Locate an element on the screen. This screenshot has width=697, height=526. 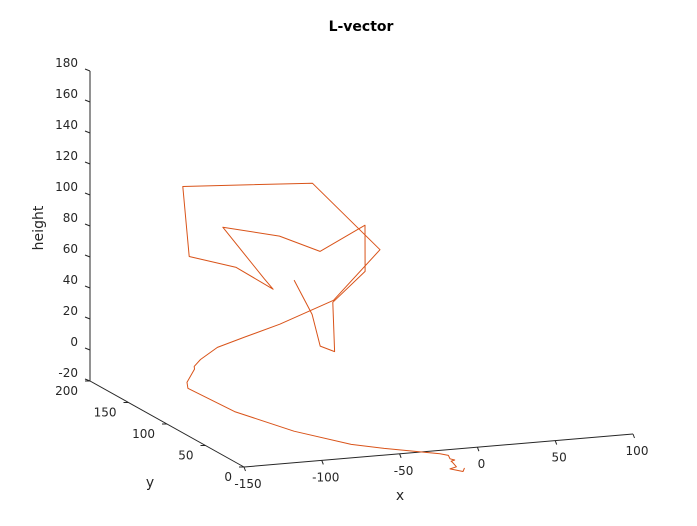
z-tick-label: 80 is located at coordinates (70, 218).